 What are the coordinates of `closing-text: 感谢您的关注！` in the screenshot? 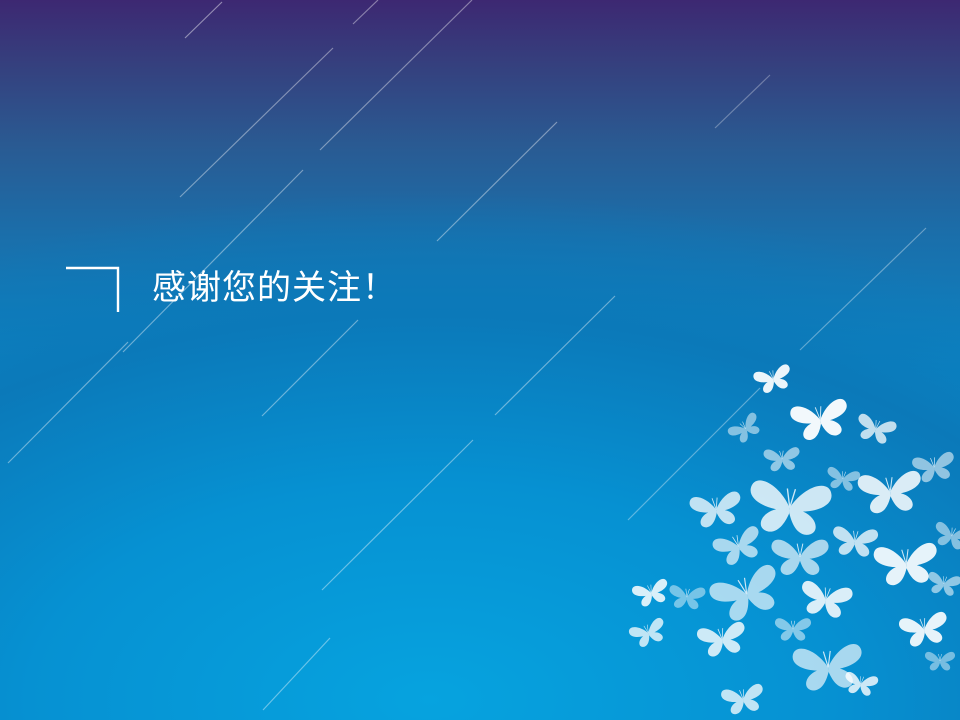 It's located at (274, 288).